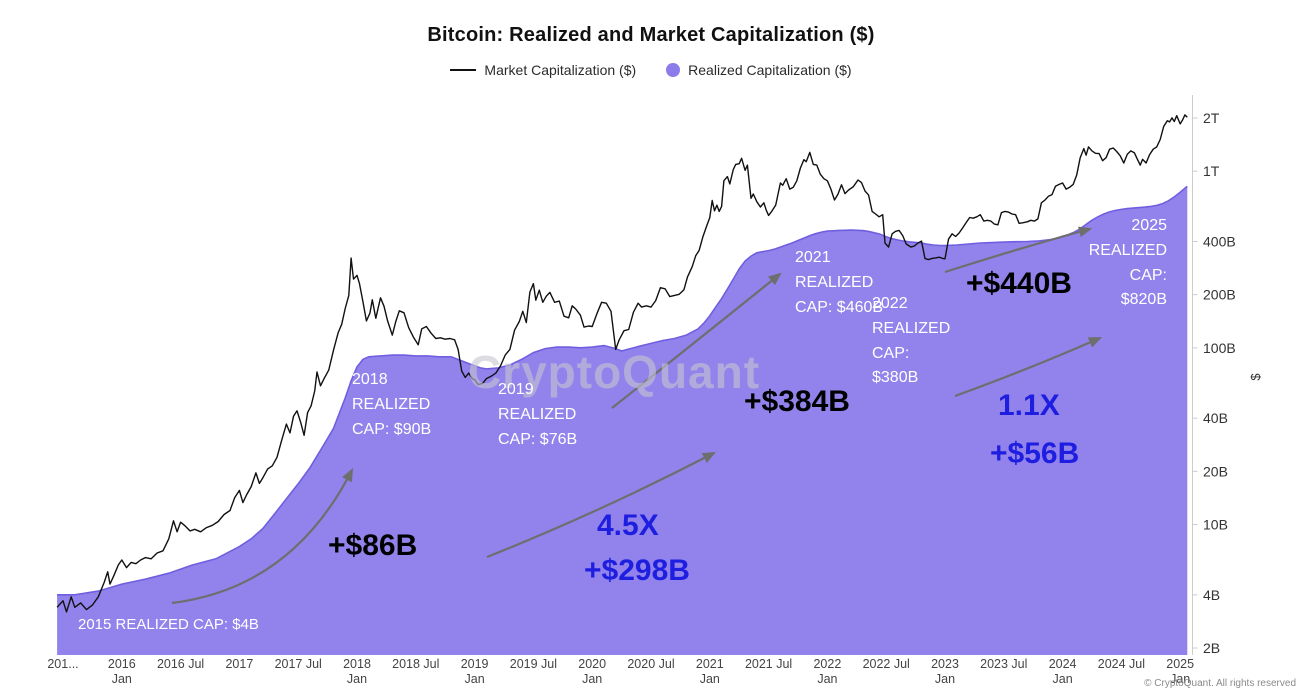  Describe the element at coordinates (298, 664) in the screenshot. I see `x-tick-label: 2017 Jul` at that location.